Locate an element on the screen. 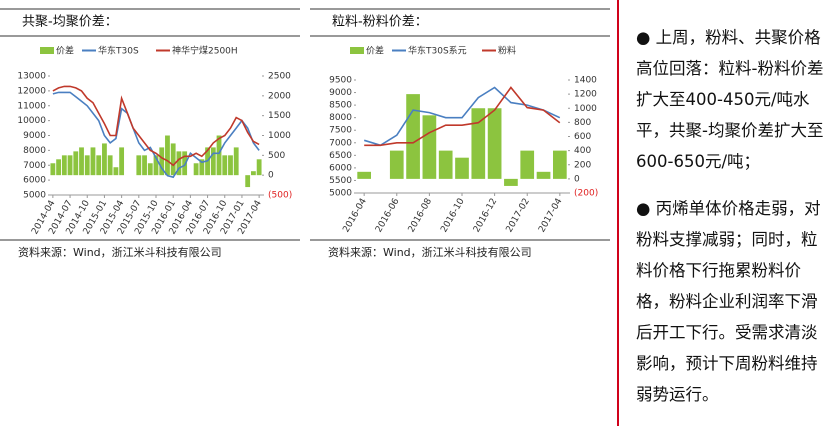  legend-label: 华东T30S is located at coordinates (118, 51).